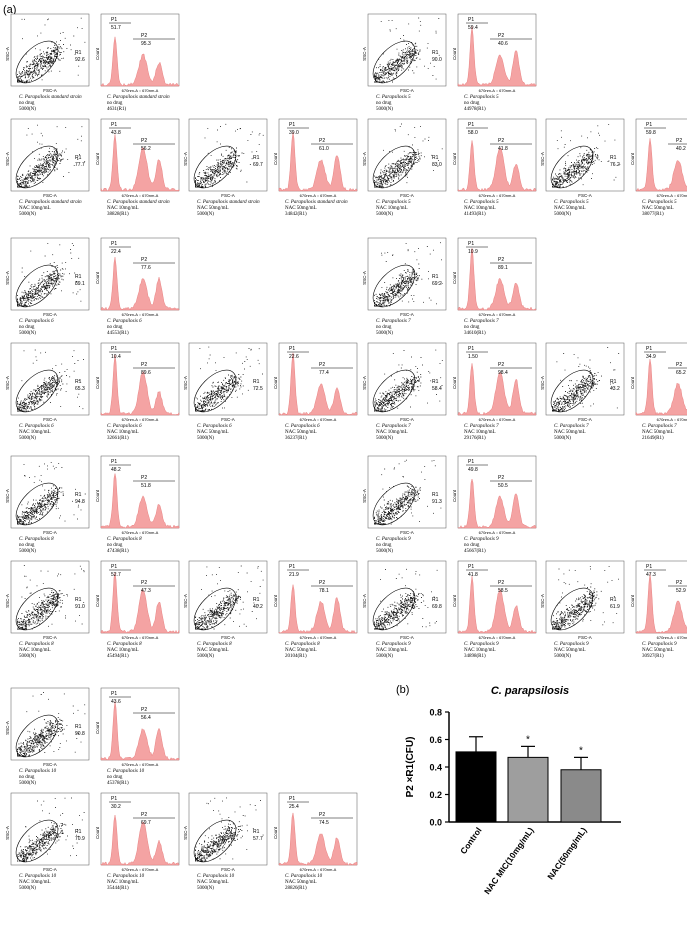 This screenshot has width=687, height=931. I want to click on caption-count: 45494(R1), so click(118, 656).